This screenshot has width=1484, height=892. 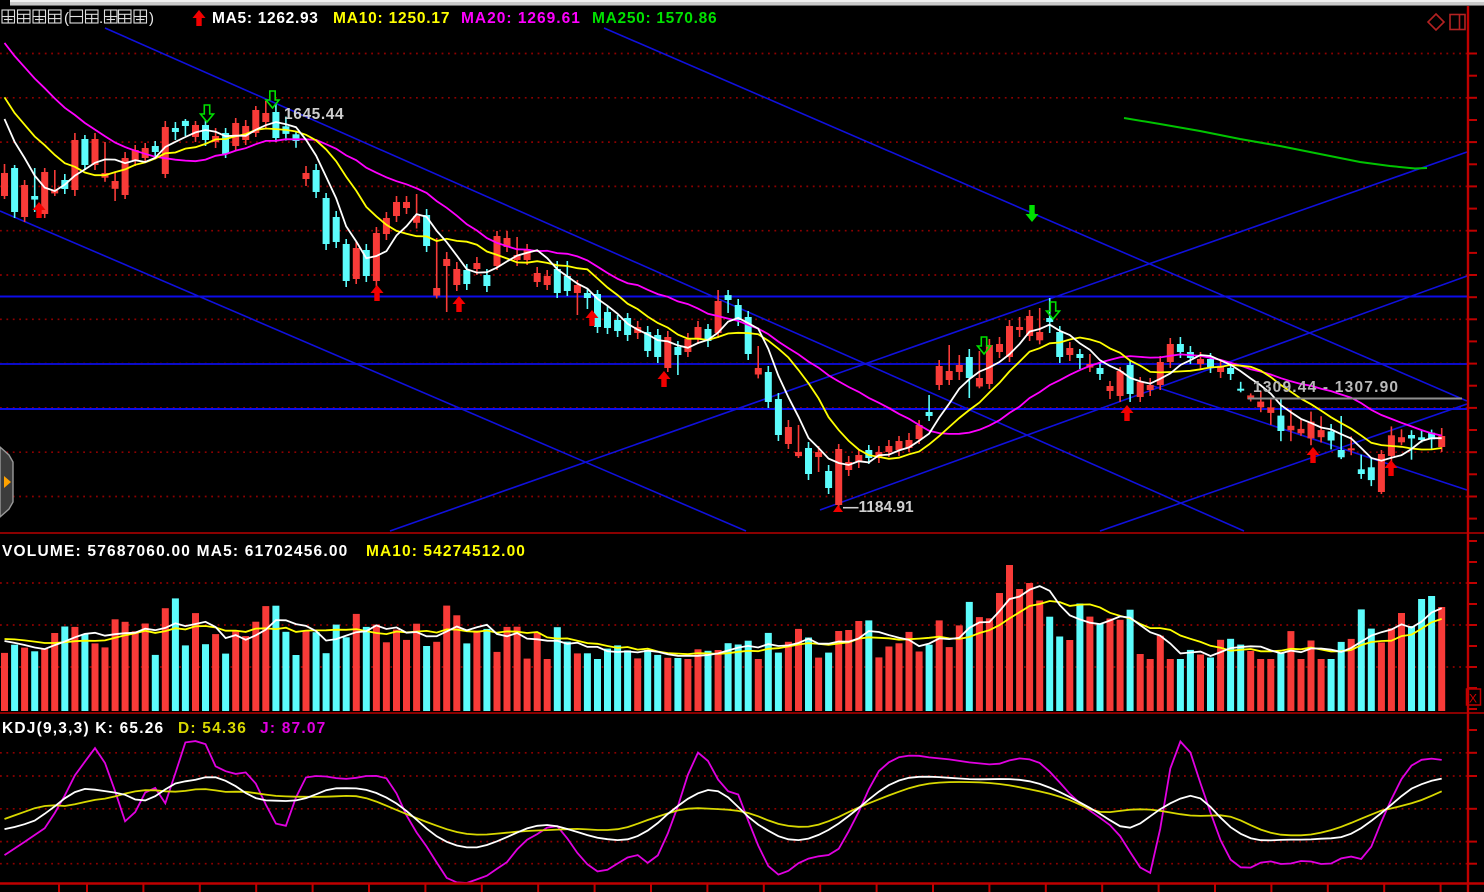 I want to click on svg-text: 1309.44 - 1307.90, so click(x=1326, y=387).